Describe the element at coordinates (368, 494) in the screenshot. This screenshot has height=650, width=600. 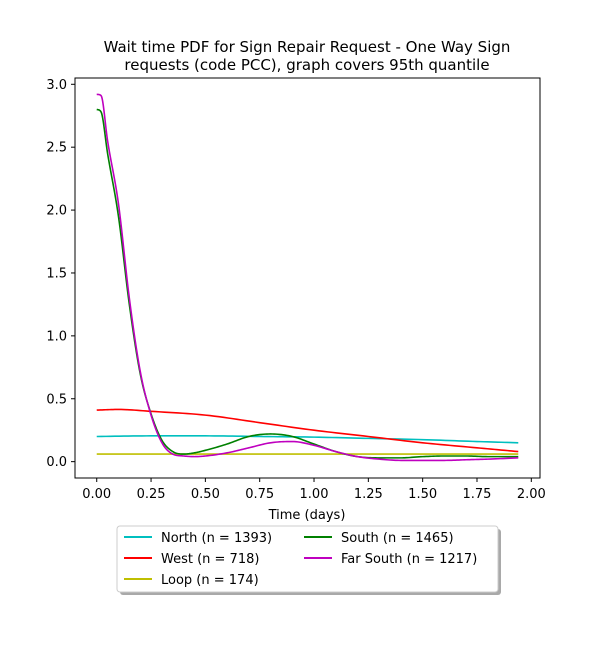
I see `x-tick-label: 1.25` at that location.